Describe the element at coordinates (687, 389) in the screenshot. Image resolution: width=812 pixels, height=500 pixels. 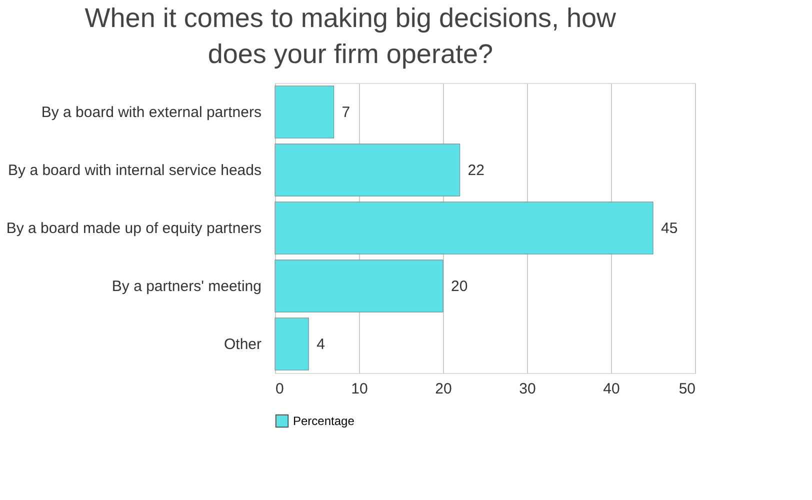
I see `x-tick-label: 50` at that location.